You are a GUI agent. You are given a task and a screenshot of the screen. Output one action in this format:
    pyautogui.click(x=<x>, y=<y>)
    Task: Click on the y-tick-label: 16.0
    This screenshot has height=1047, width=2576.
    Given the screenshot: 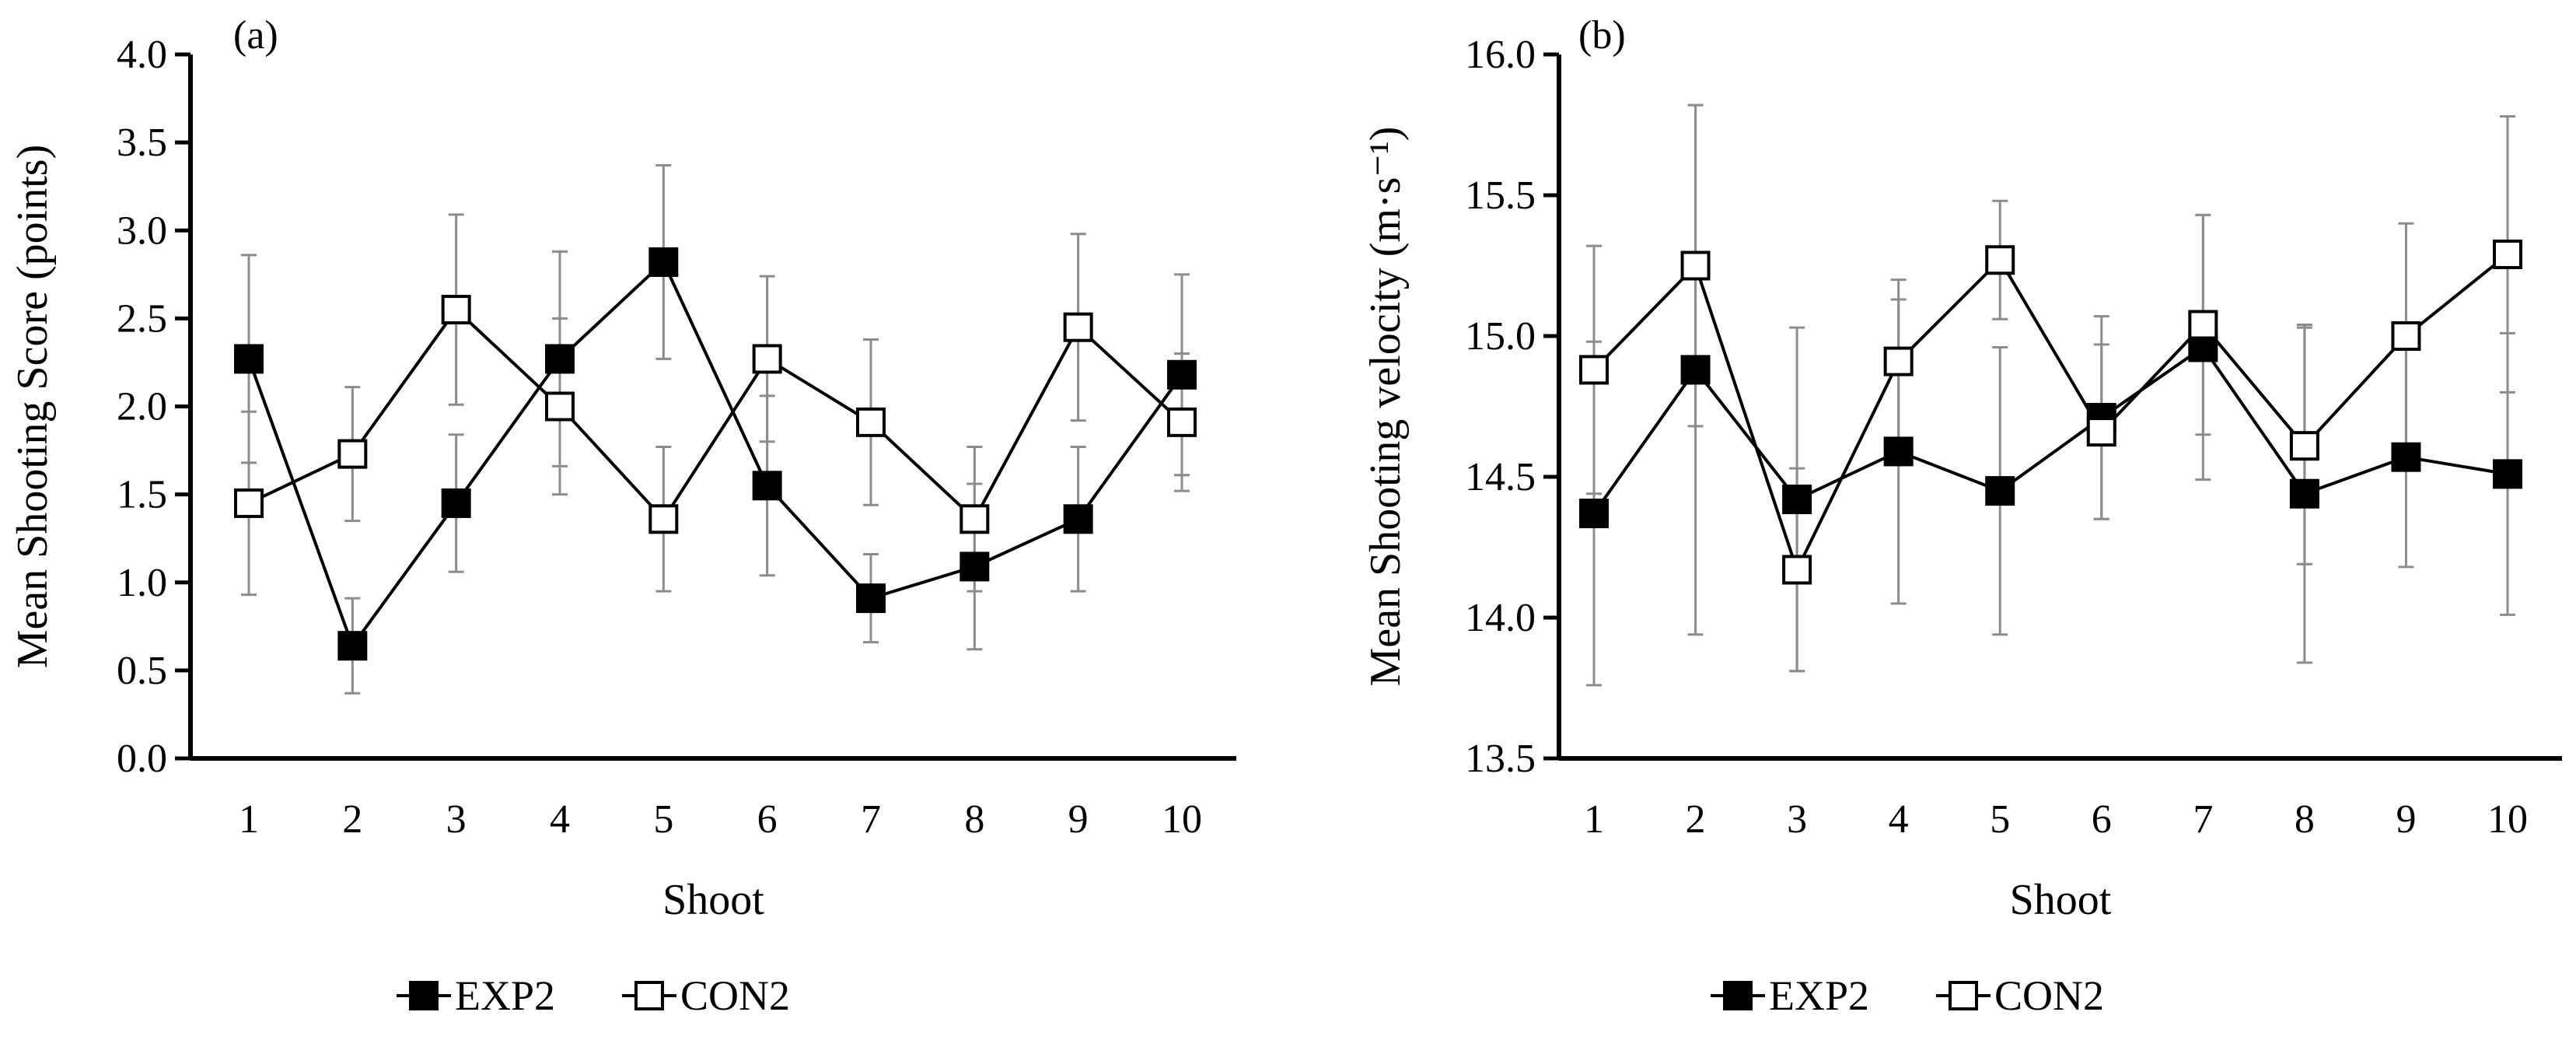 What is the action you would take?
    pyautogui.click(x=1500, y=55)
    